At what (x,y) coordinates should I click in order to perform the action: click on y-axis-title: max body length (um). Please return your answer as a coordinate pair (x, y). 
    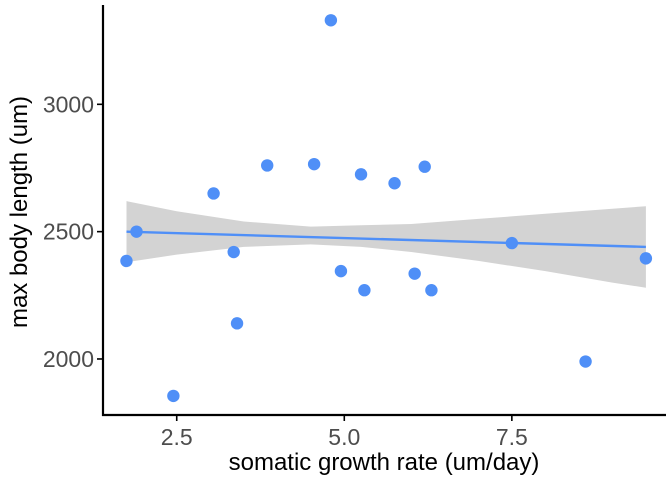
    Looking at the image, I should click on (19, 212).